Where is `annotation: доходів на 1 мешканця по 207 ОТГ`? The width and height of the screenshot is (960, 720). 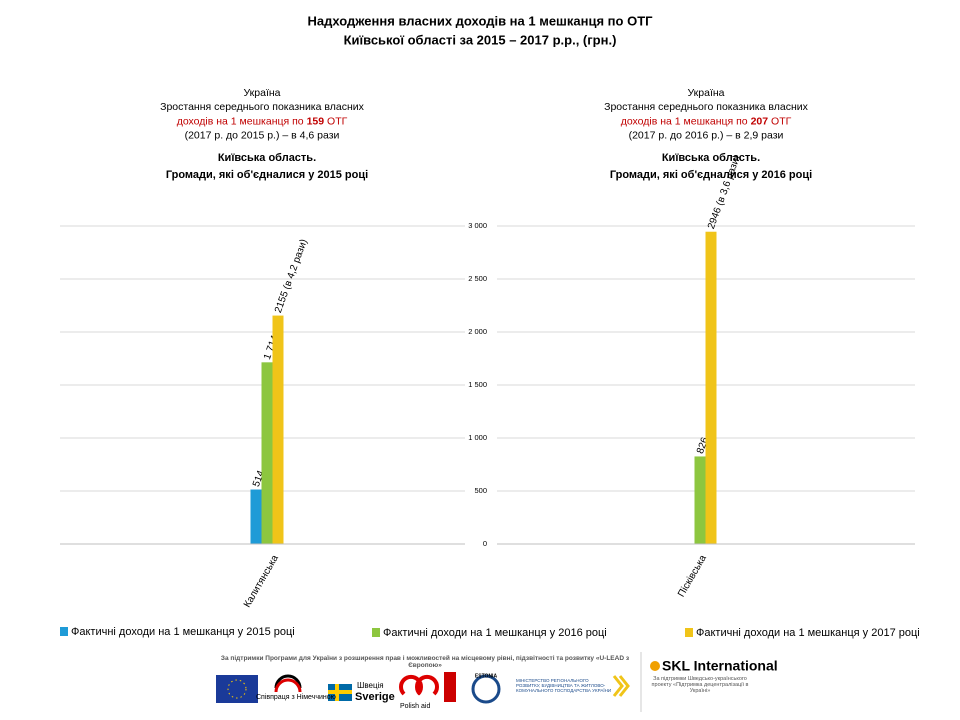
annotation: доходів на 1 мешканця по 207 ОТГ is located at coordinates (706, 121).